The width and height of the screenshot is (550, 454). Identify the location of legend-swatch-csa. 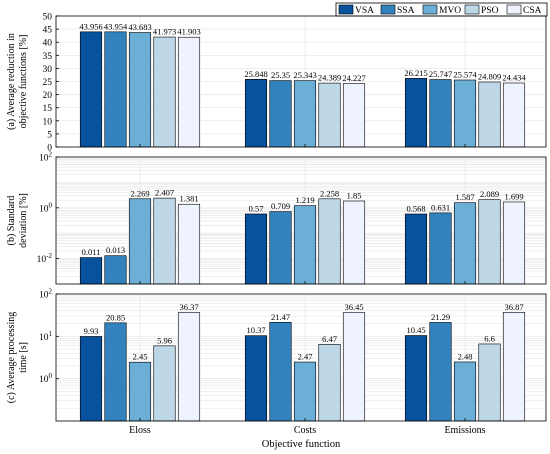
(514, 9).